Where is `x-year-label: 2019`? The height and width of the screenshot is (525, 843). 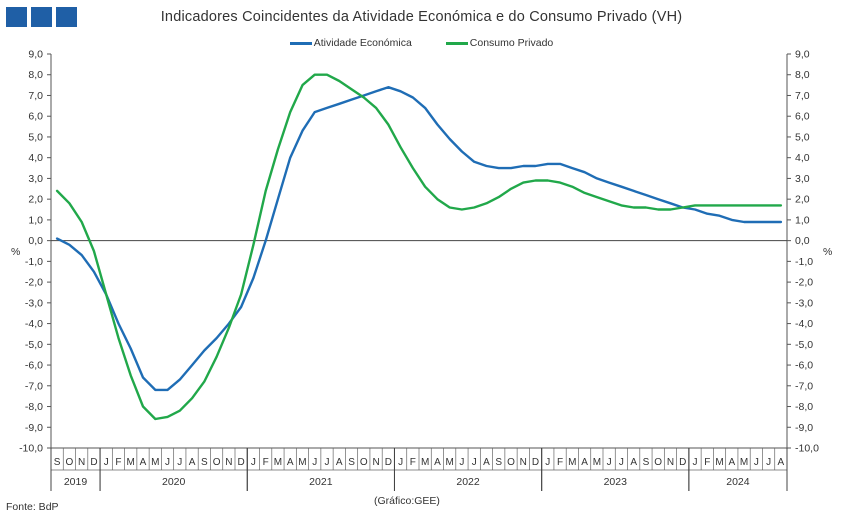
x-year-label: 2019 is located at coordinates (76, 482).